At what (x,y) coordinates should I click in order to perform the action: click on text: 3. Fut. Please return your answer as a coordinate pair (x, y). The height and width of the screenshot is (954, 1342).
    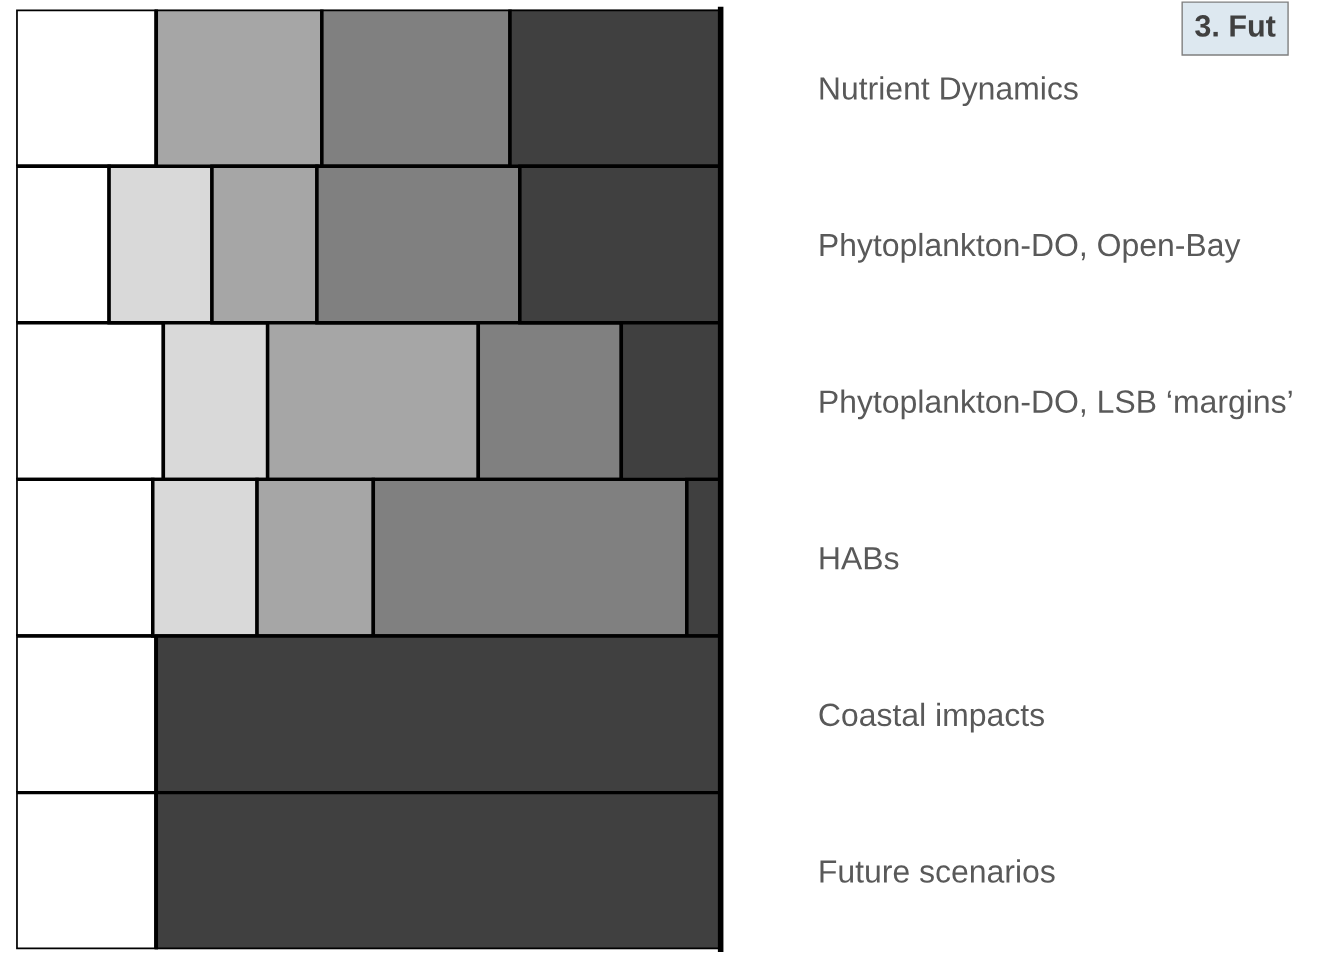
    Looking at the image, I should click on (1235, 26).